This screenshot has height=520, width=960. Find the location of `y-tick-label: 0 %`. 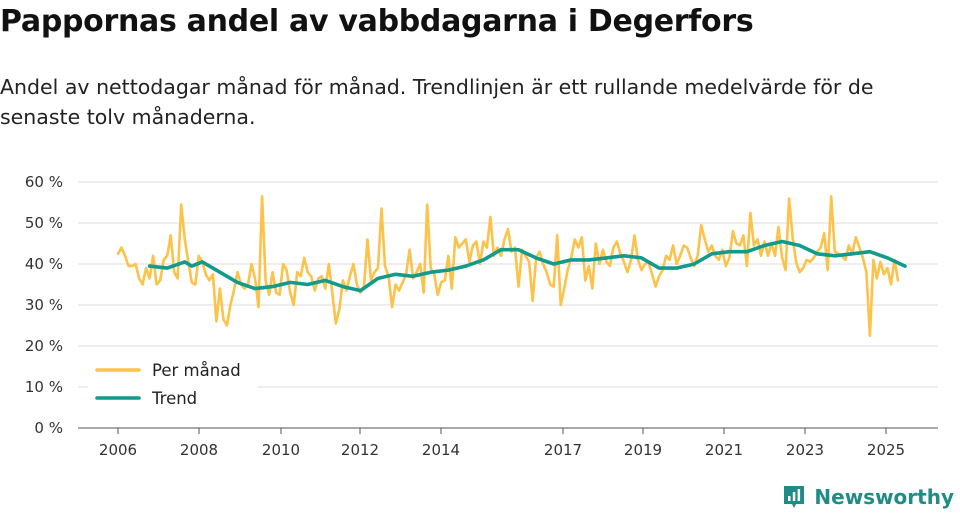

y-tick-label: 0 % is located at coordinates (48, 428).